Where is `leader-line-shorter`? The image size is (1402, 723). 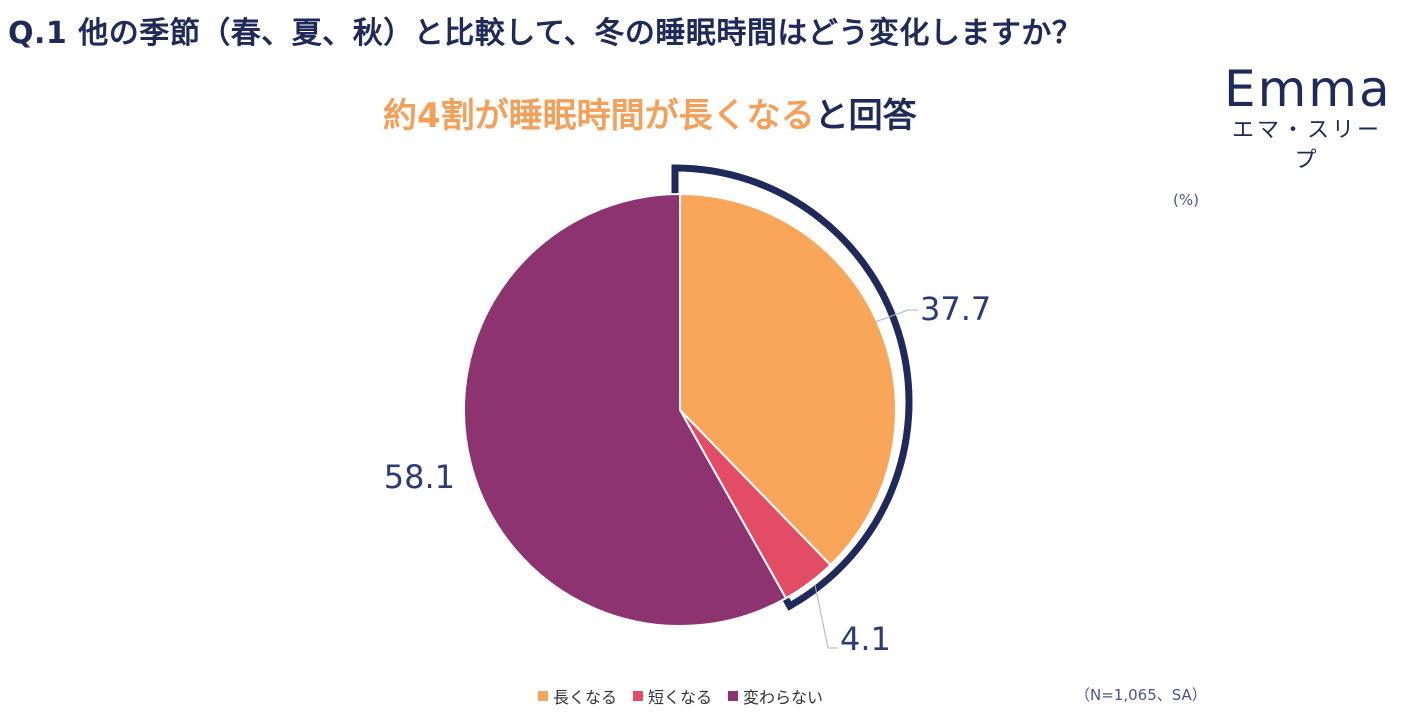 leader-line-shorter is located at coordinates (826, 616).